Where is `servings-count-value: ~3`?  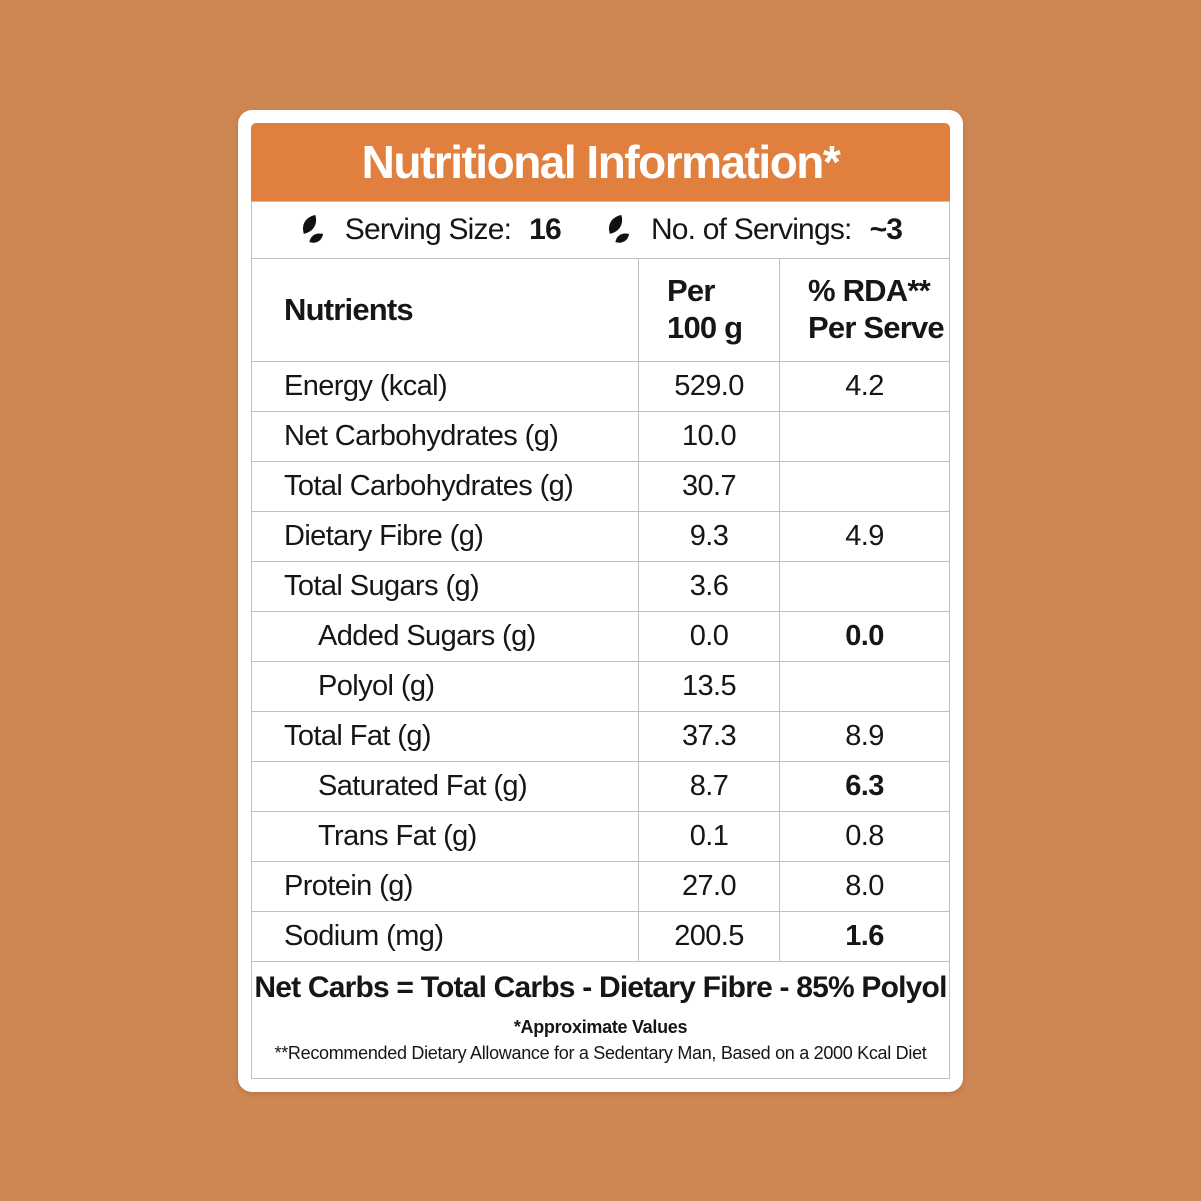 servings-count-value: ~3 is located at coordinates (886, 229).